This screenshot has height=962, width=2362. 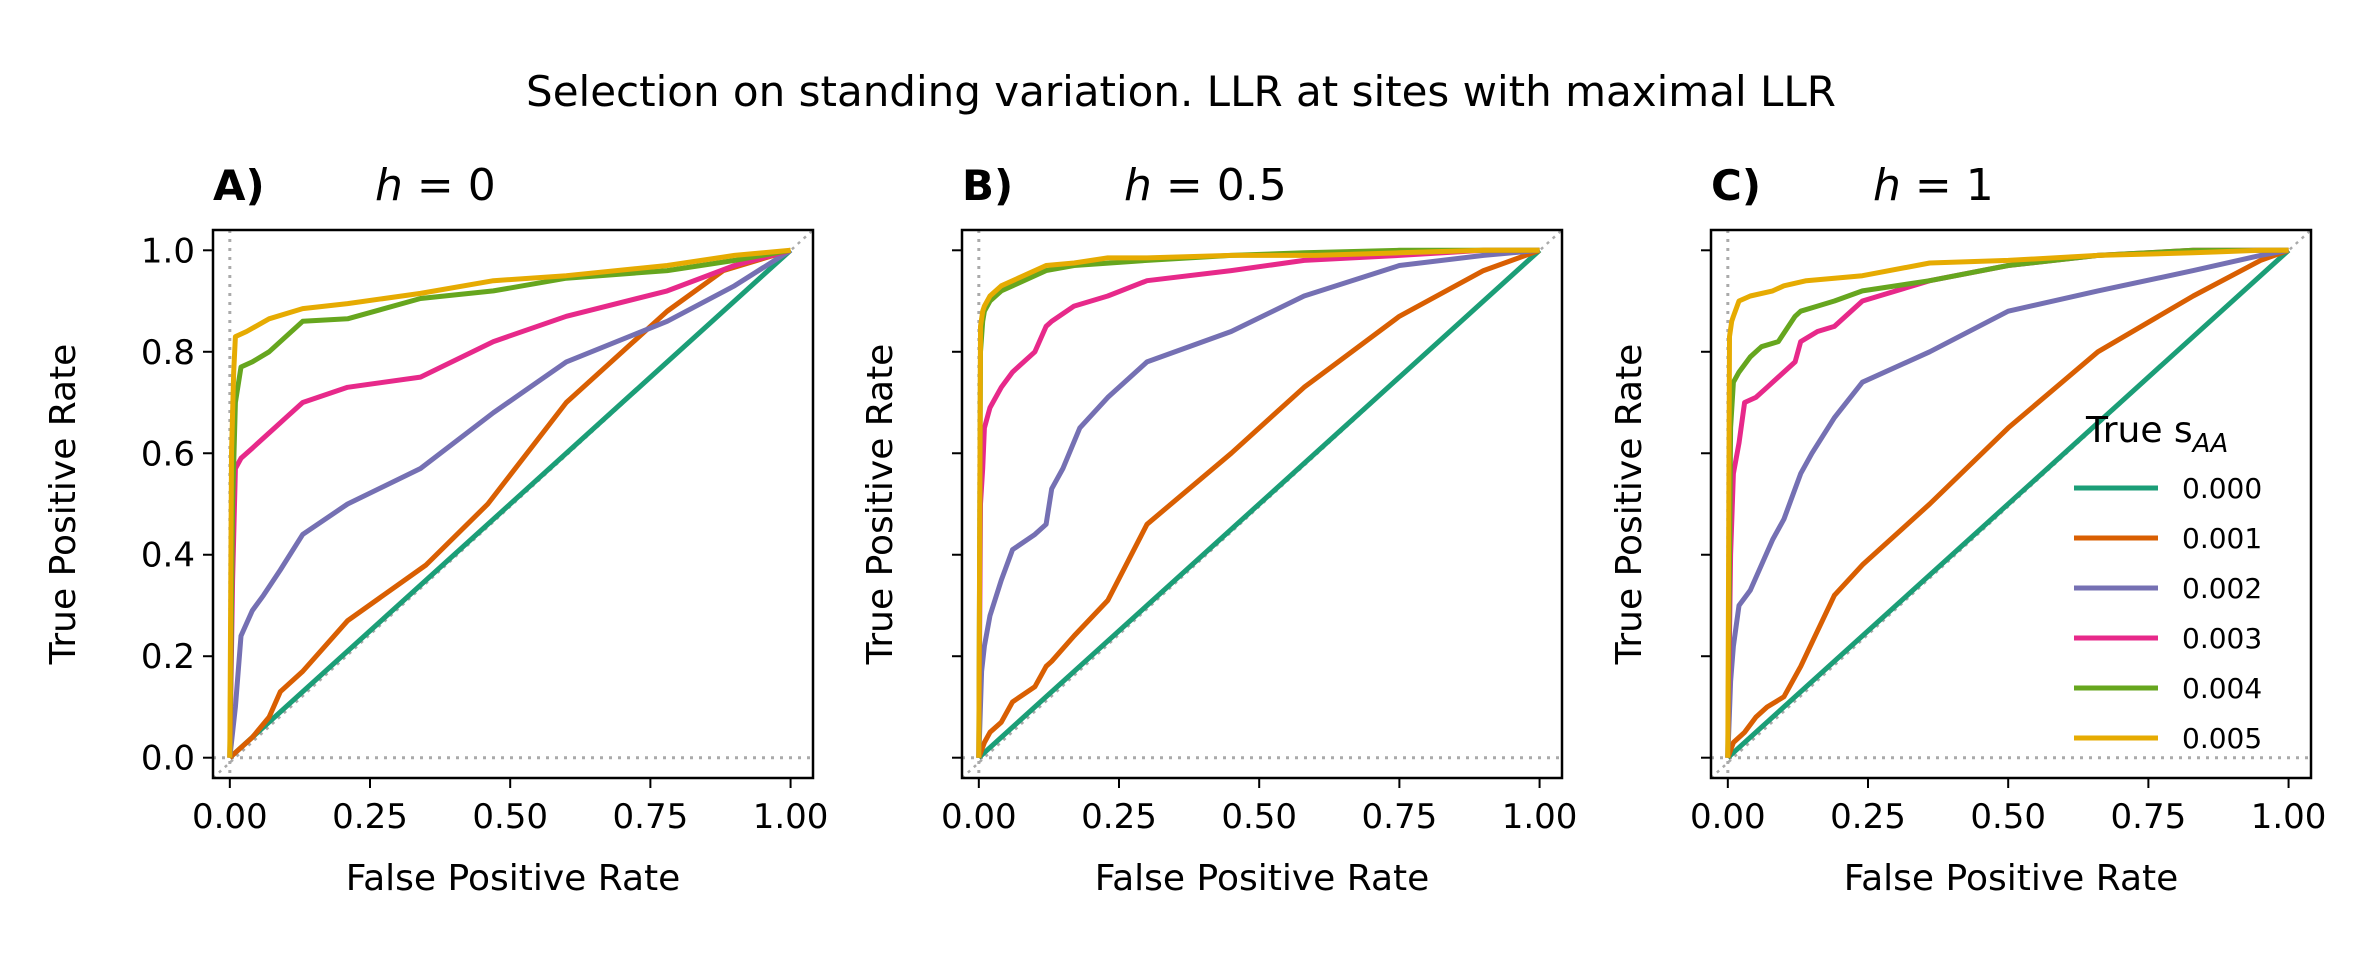 I want to click on legend-label: 0.005, so click(x=2222, y=738).